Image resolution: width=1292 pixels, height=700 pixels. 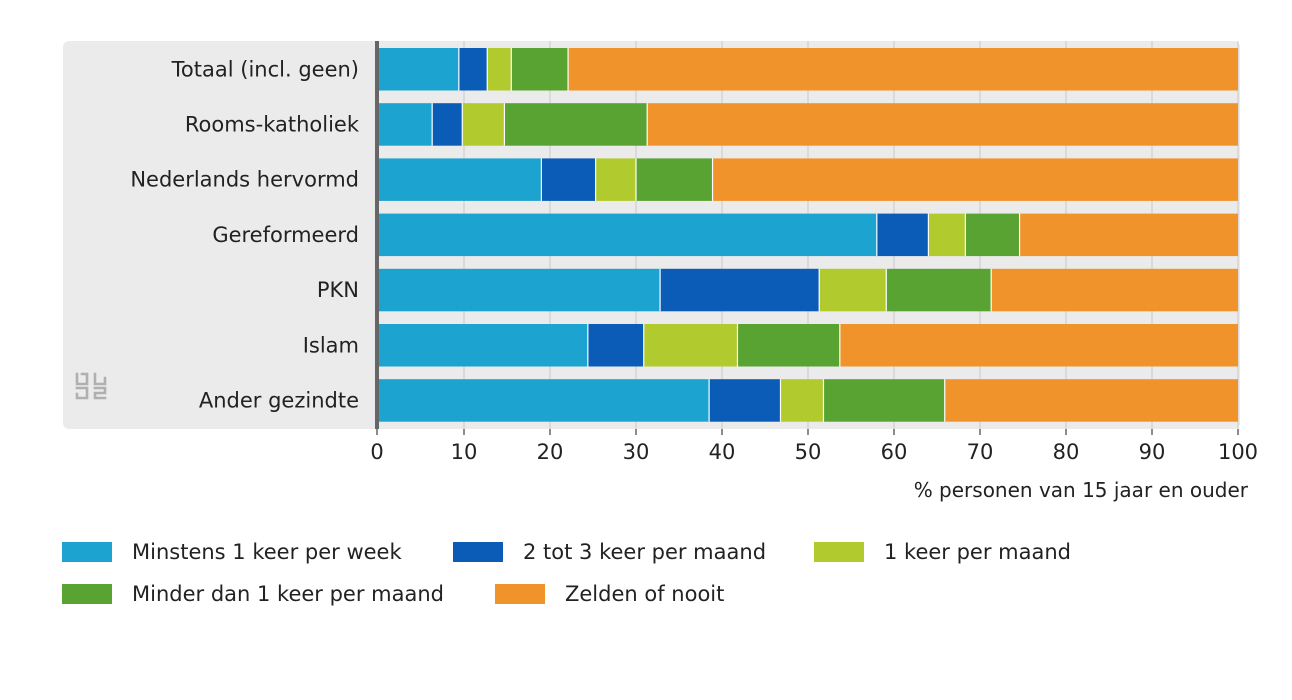 I want to click on x-tick-label: 0, so click(x=376, y=452).